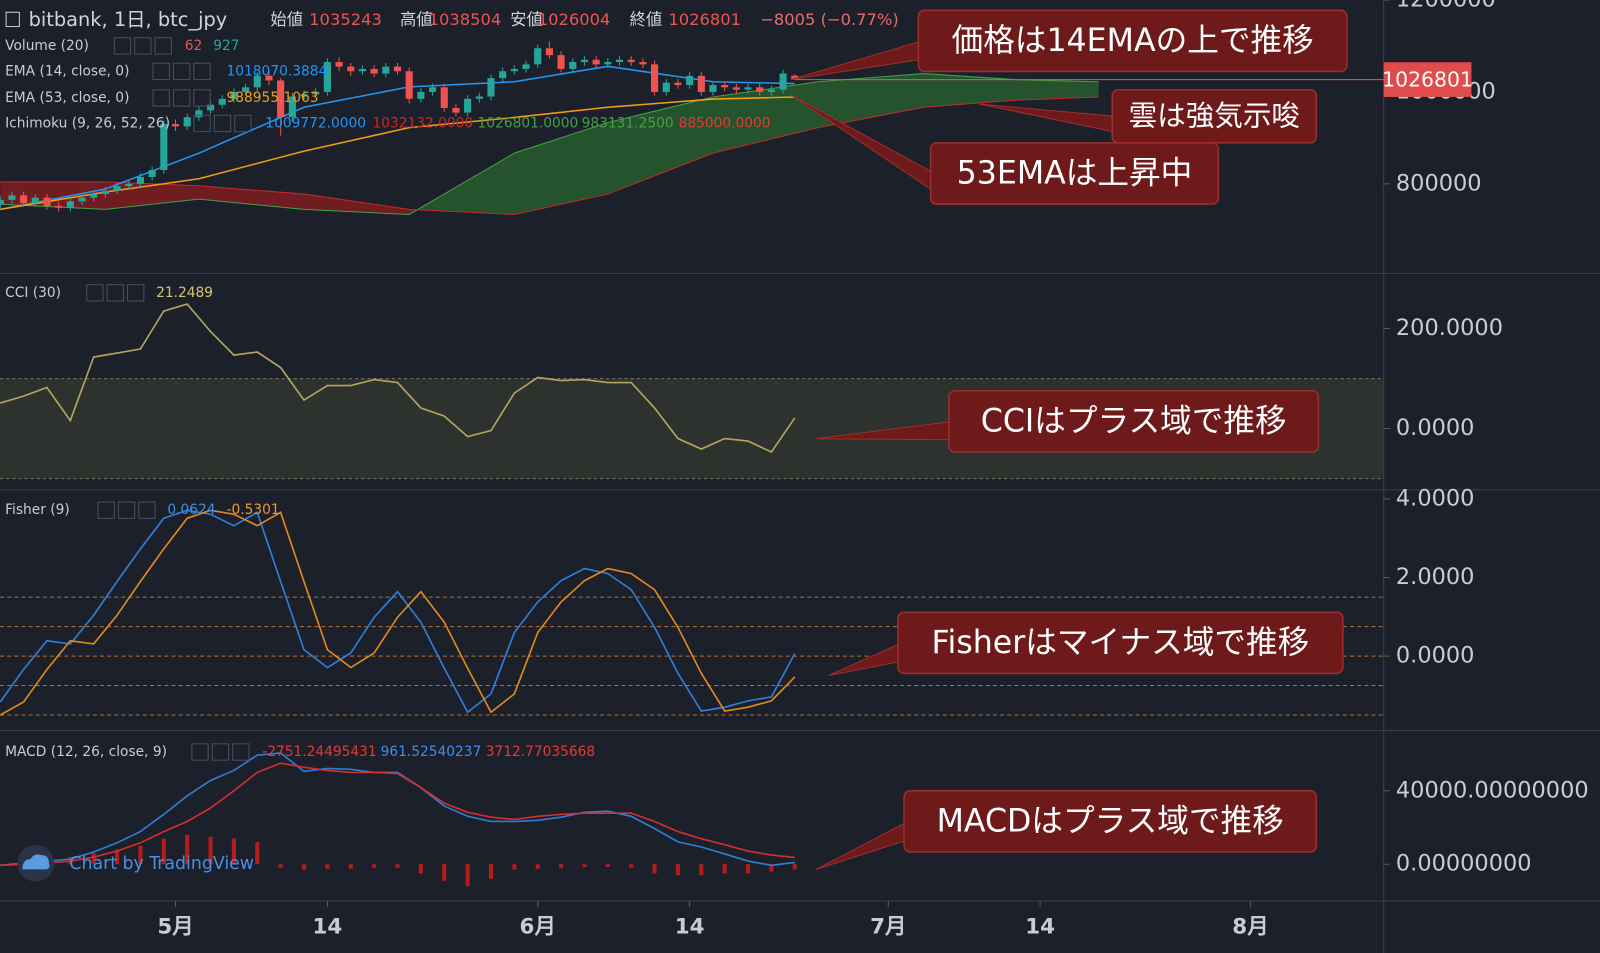 This screenshot has height=953, width=1600. Describe the element at coordinates (277, 71) in the screenshot. I see `legend-text: 1018070.3884` at that location.